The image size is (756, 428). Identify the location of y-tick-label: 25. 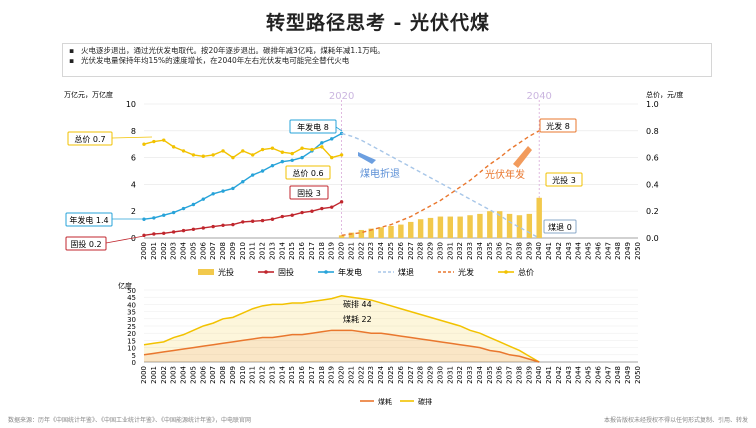
(131, 327).